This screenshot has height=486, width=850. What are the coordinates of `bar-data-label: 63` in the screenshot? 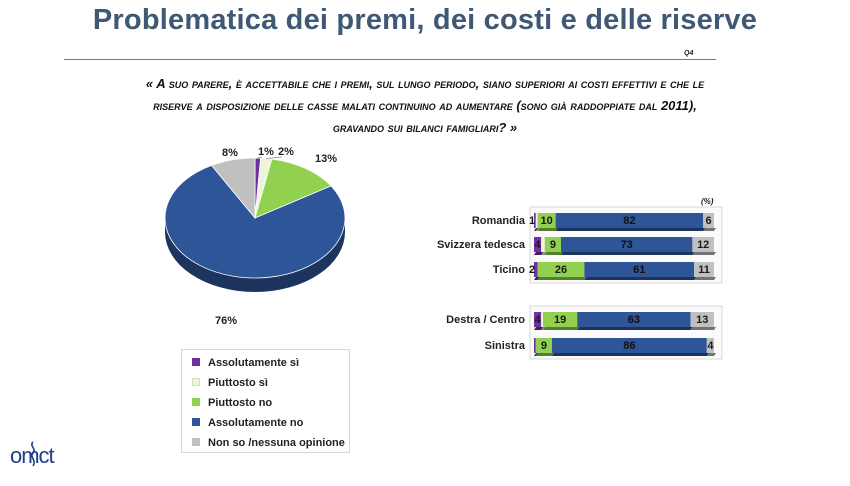 It's located at (634, 320).